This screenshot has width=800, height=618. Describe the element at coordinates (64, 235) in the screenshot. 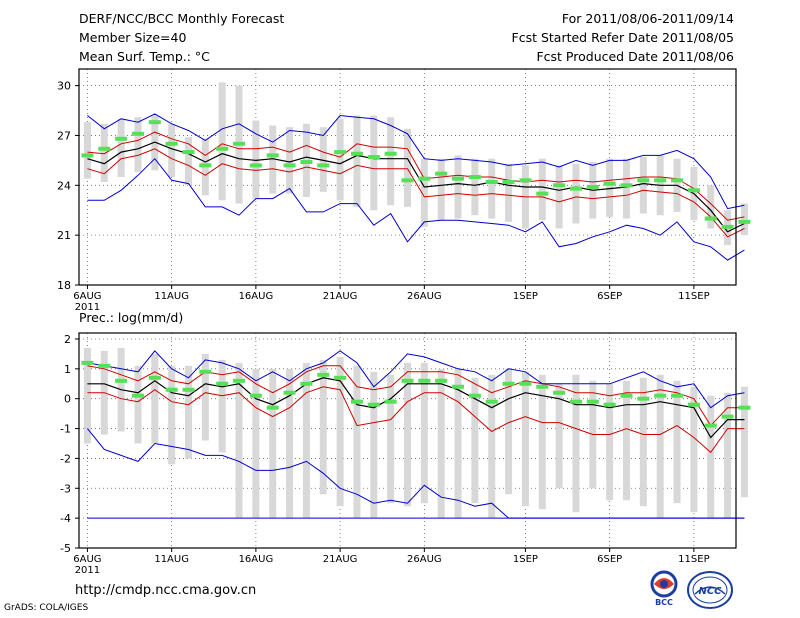

I see `temp-ytick-label: 21` at that location.